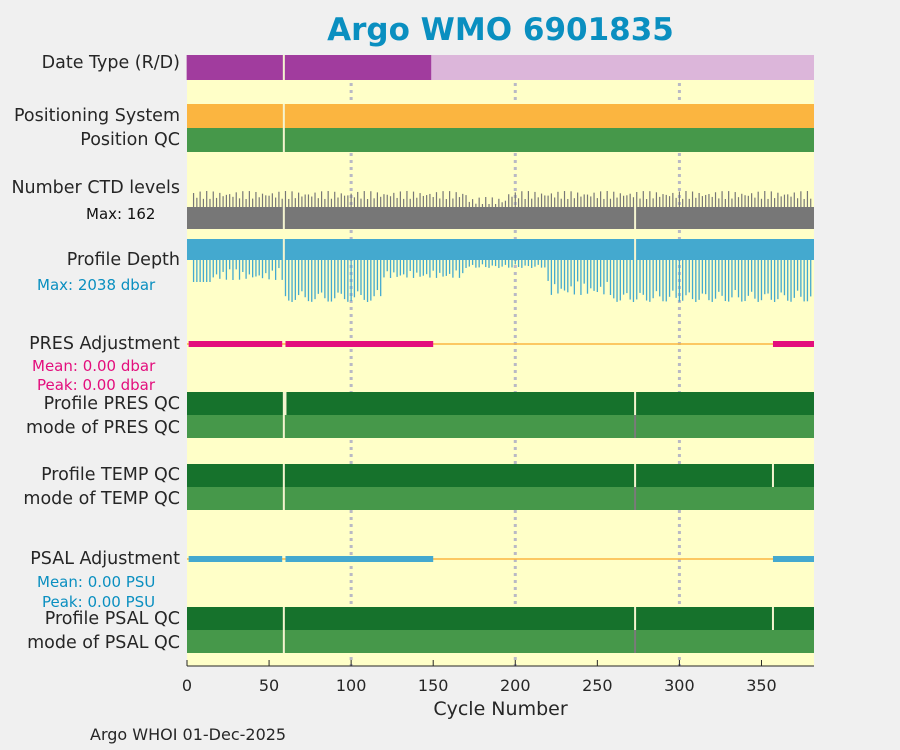 This screenshot has width=900, height=750. What do you see at coordinates (269, 685) in the screenshot?
I see `x-tick-label: 50` at bounding box center [269, 685].